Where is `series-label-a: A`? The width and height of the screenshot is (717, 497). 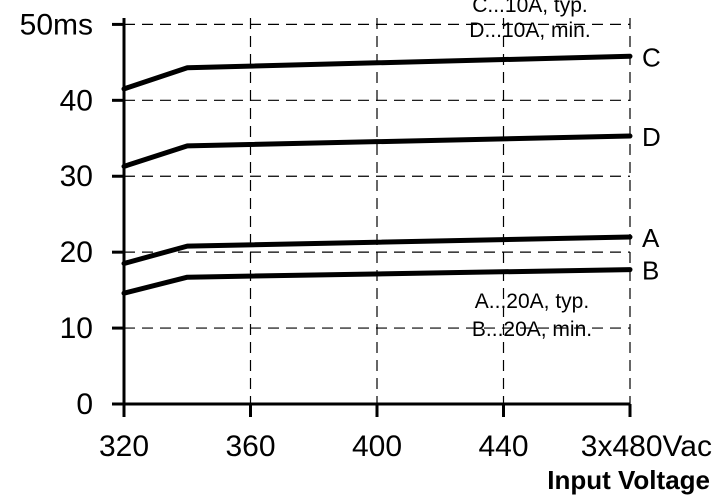 series-label-a: A is located at coordinates (651, 238).